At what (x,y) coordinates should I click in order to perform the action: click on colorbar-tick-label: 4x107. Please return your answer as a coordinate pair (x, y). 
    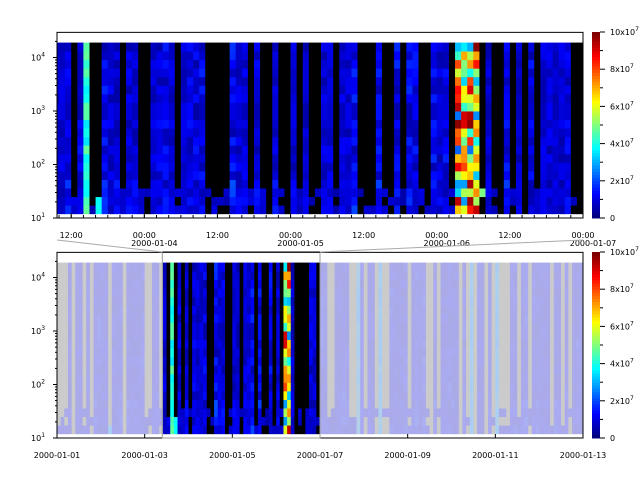
    Looking at the image, I should click on (622, 143).